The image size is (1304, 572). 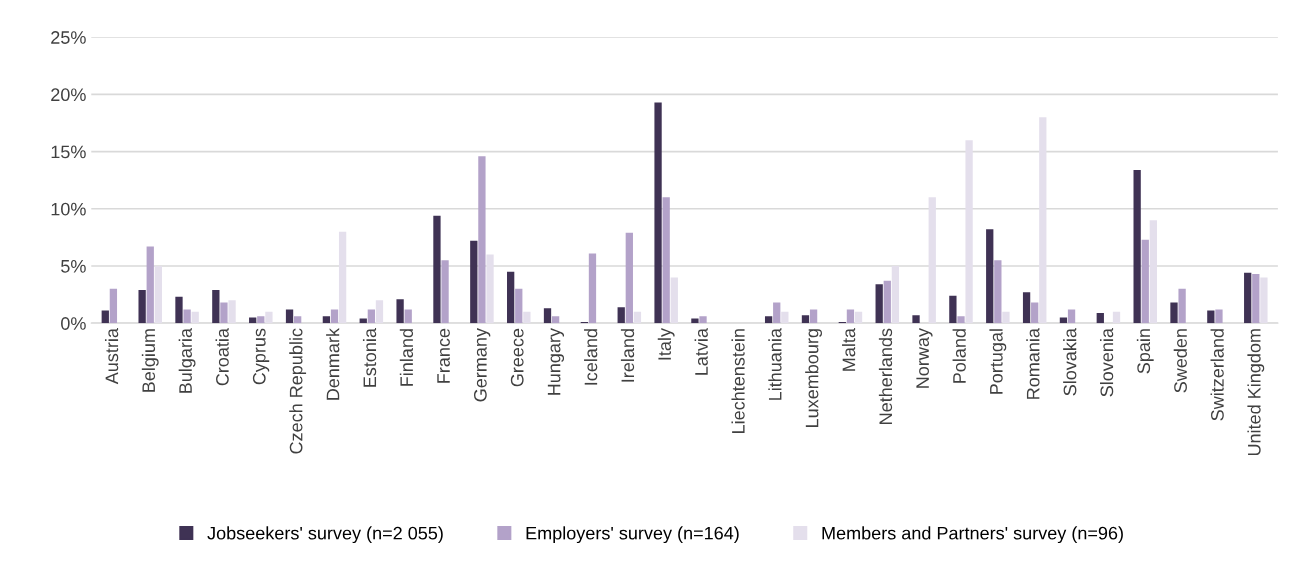 I want to click on x-tick-label: Netherlands, so click(x=885, y=376).